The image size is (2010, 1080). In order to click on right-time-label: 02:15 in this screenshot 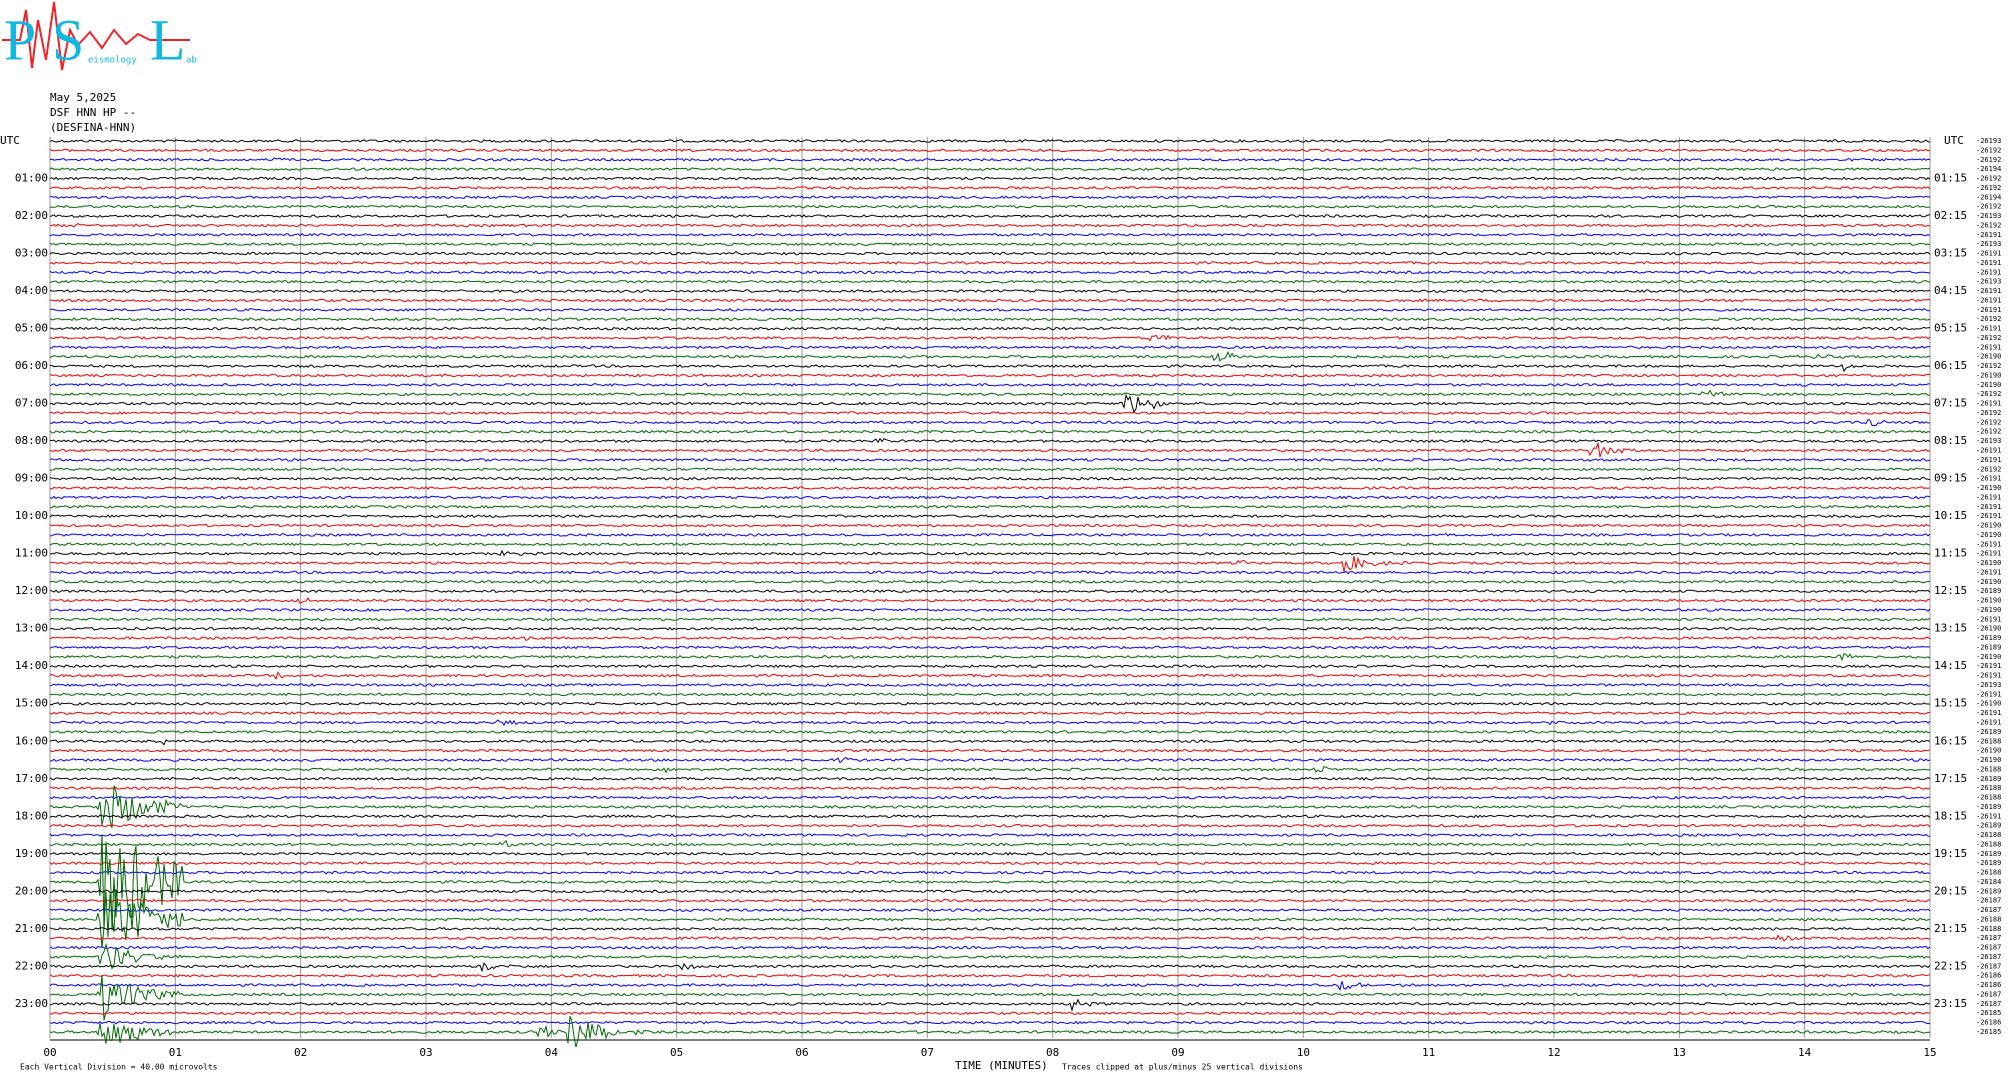, I will do `click(1950, 215)`.